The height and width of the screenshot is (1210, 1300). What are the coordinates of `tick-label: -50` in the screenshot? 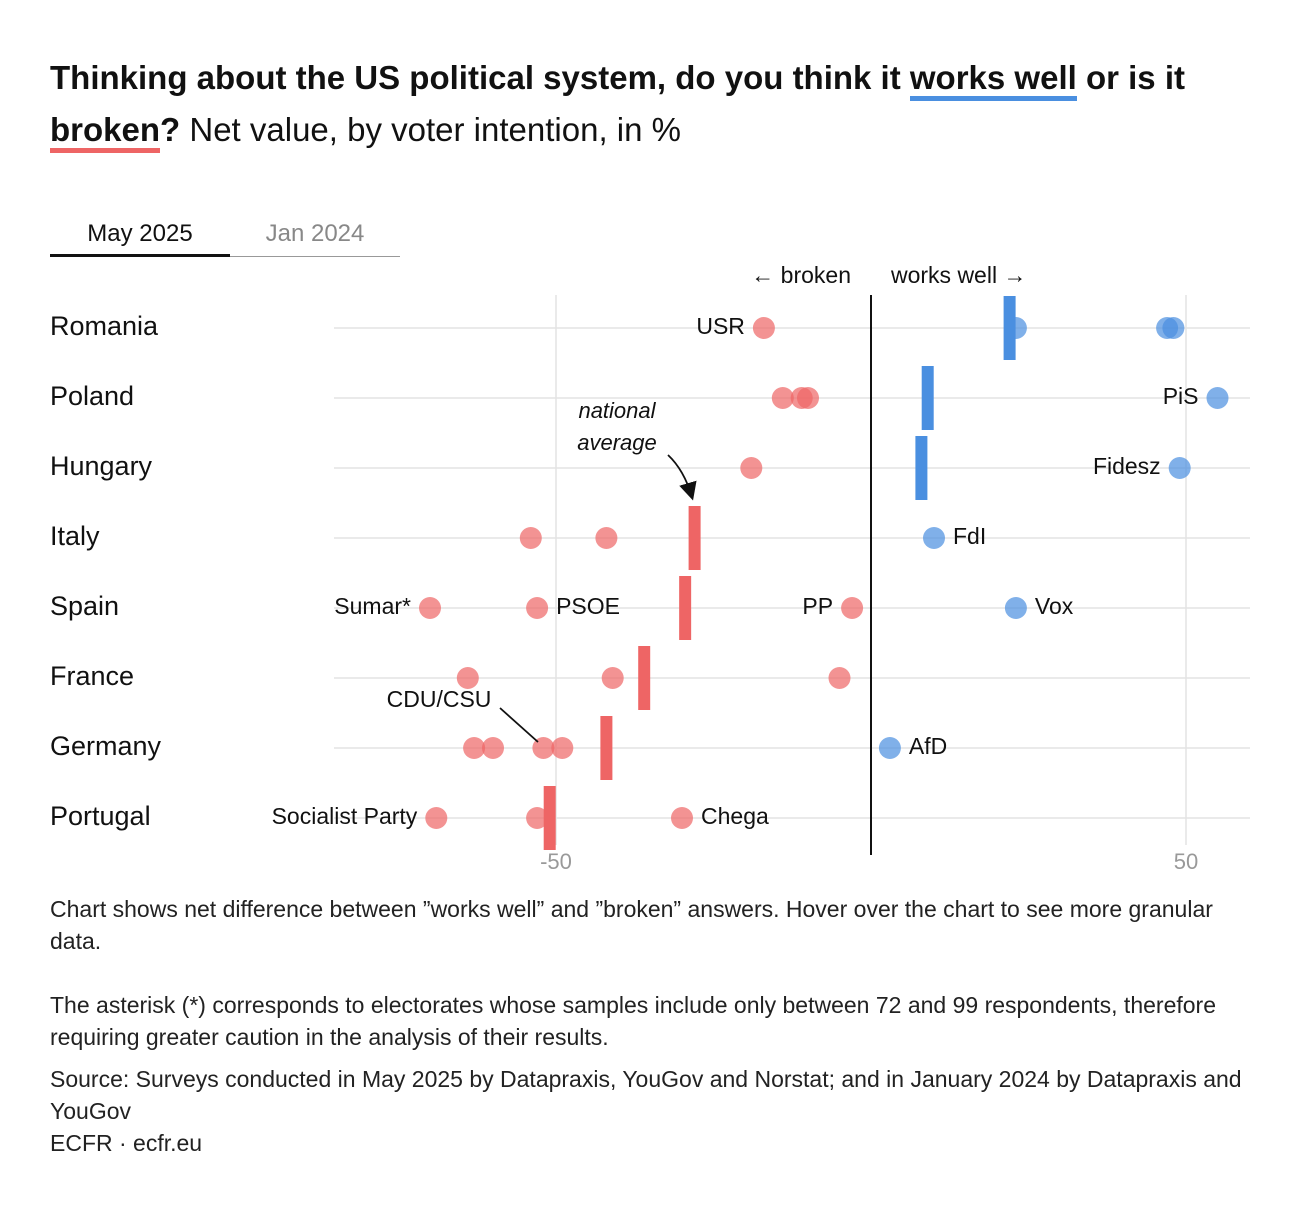 It's located at (556, 861).